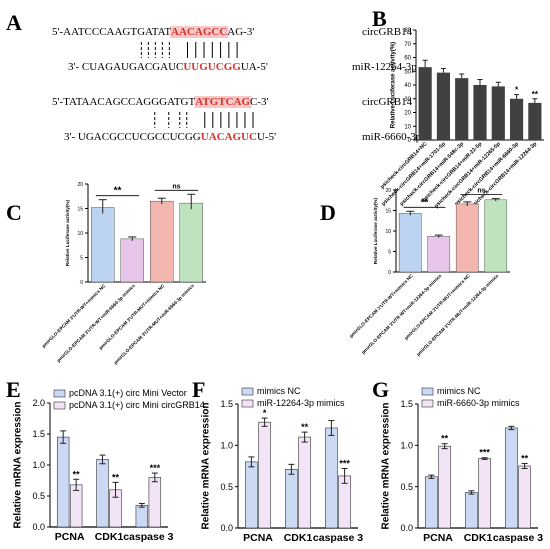 This screenshot has width=550, height=549. Describe the element at coordinates (38, 403) in the screenshot. I see `y-tick-label: 2.0` at that location.